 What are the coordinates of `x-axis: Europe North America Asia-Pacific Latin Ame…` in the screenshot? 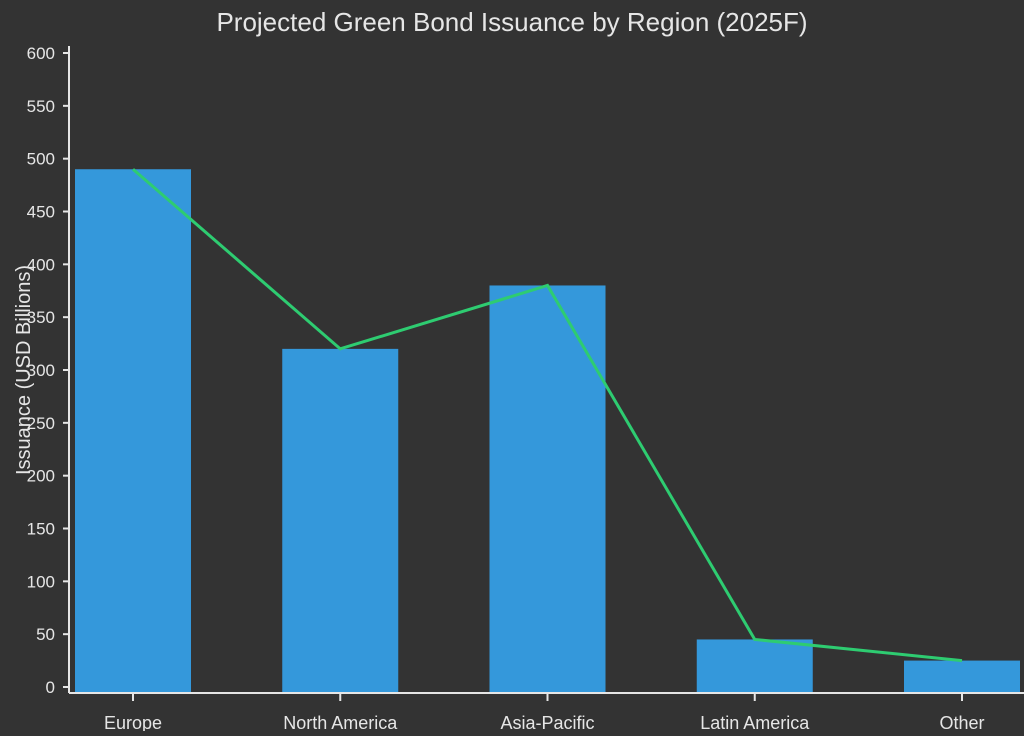 It's located at (546, 712).